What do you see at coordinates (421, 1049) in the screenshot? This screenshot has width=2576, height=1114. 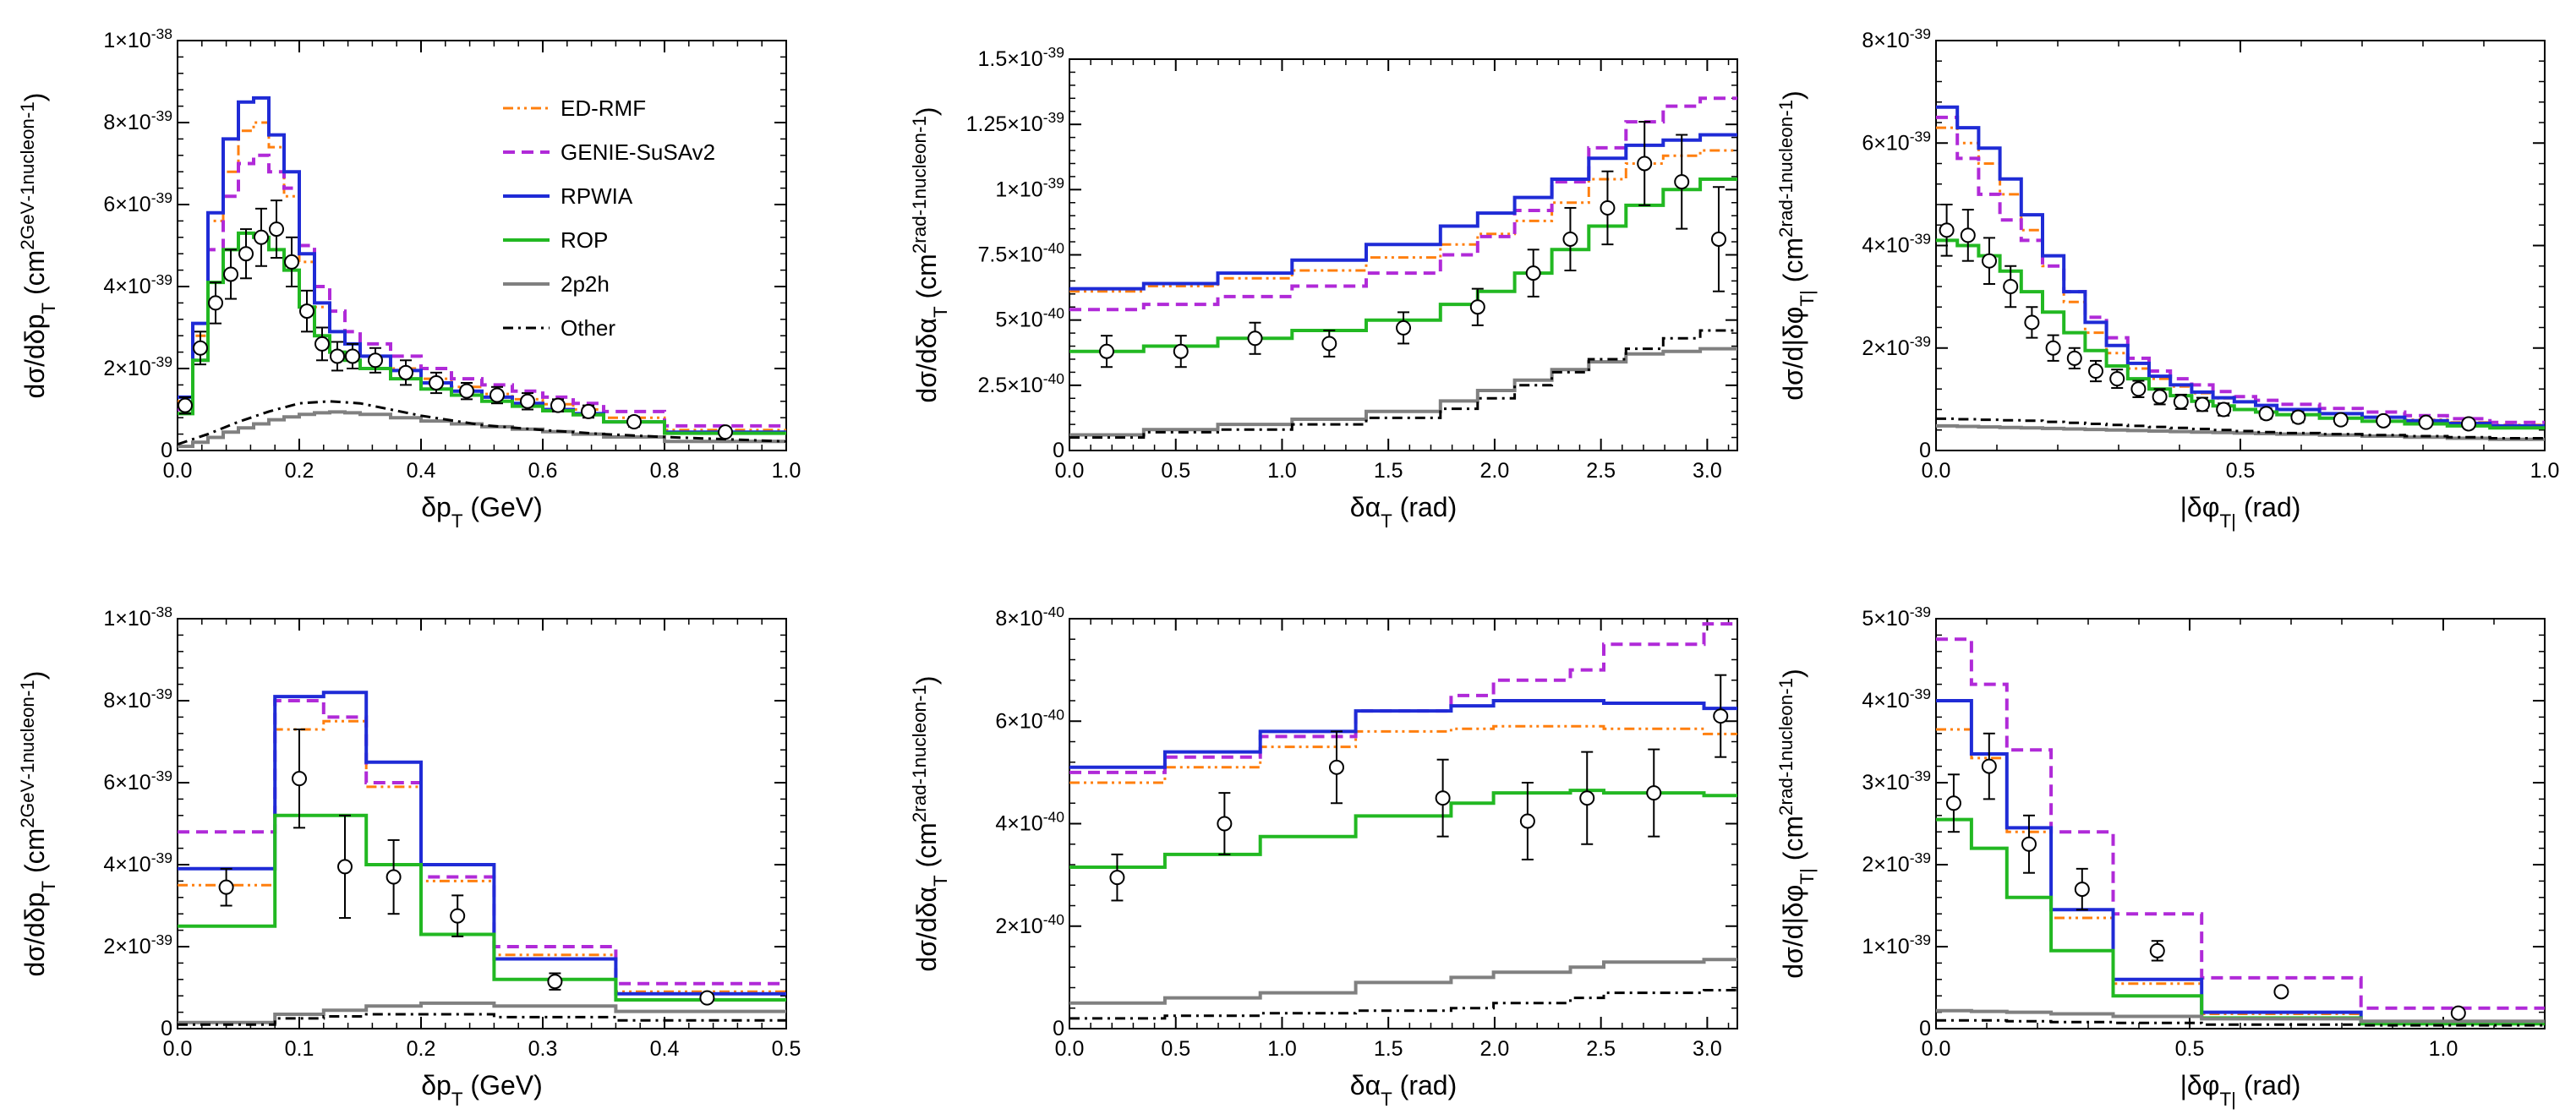 I see `x-tick-label: 0.2` at bounding box center [421, 1049].